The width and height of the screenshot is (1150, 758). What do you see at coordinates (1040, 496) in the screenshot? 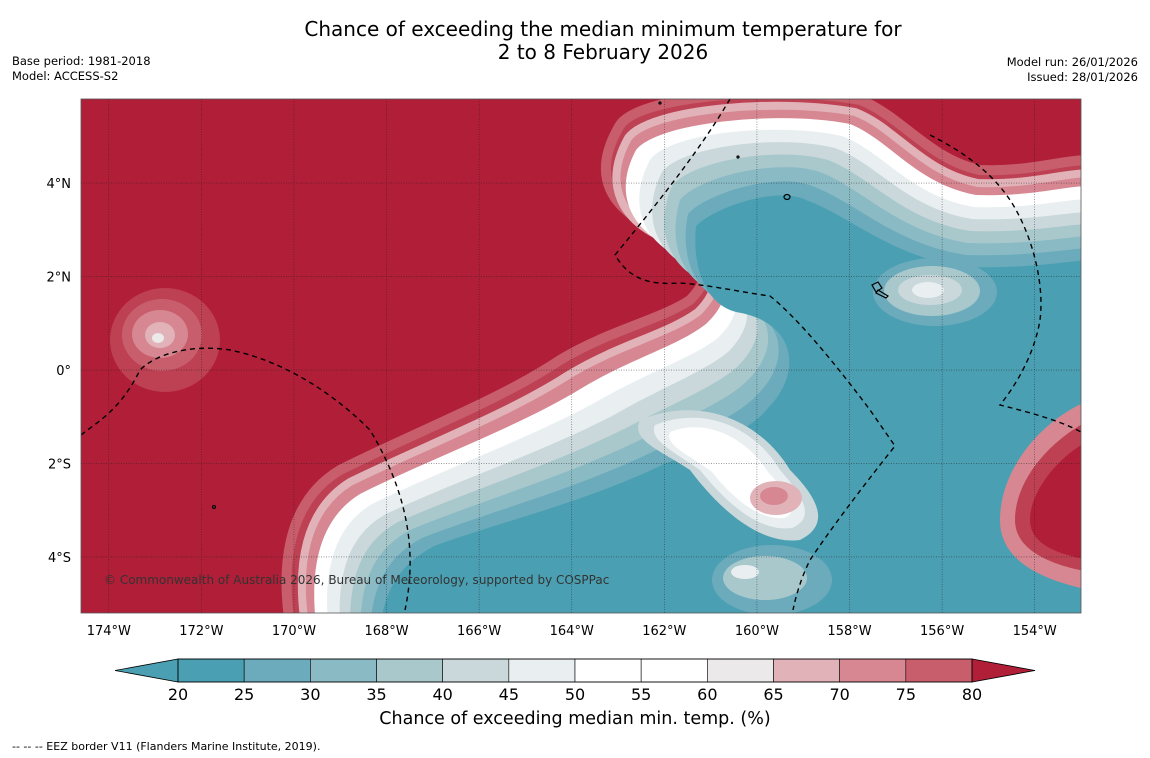
I see `southeast-red` at bounding box center [1040, 496].